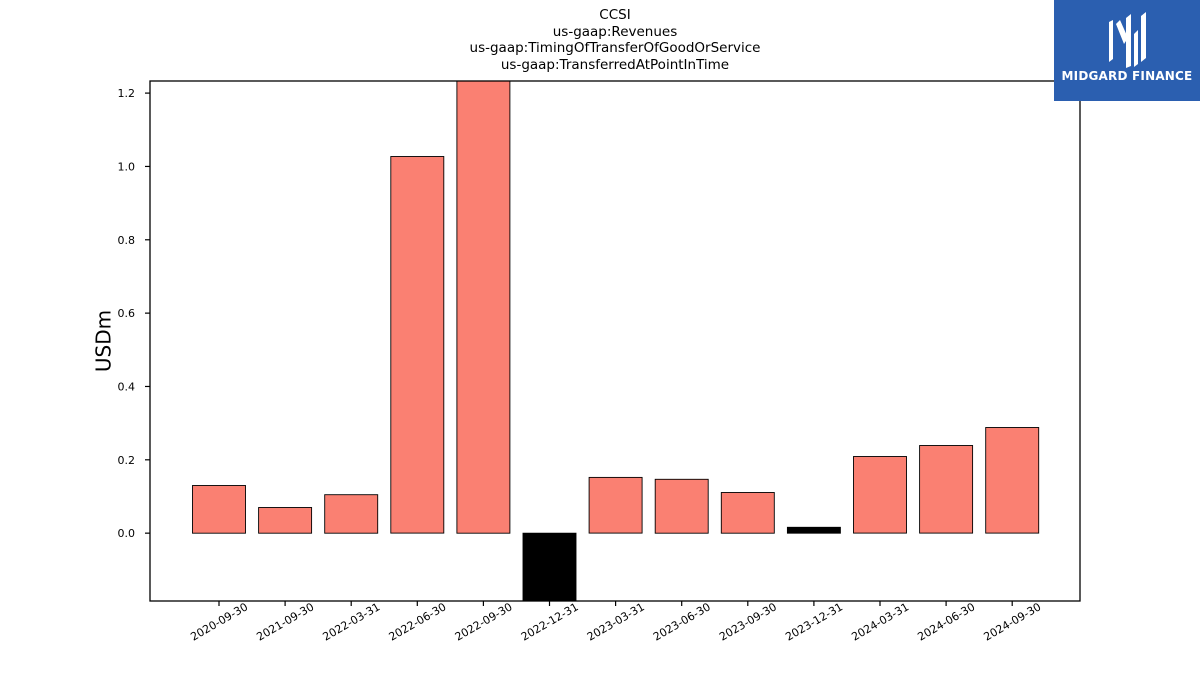  What do you see at coordinates (127, 386) in the screenshot?
I see `y-tick-label: 0.4` at bounding box center [127, 386].